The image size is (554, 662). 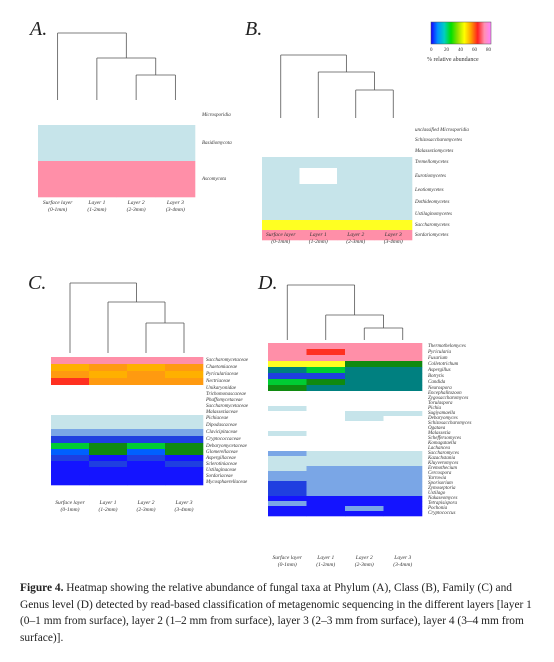 What do you see at coordinates (437, 478) in the screenshot?
I see `taxon-label: Yarrowia` at bounding box center [437, 478].